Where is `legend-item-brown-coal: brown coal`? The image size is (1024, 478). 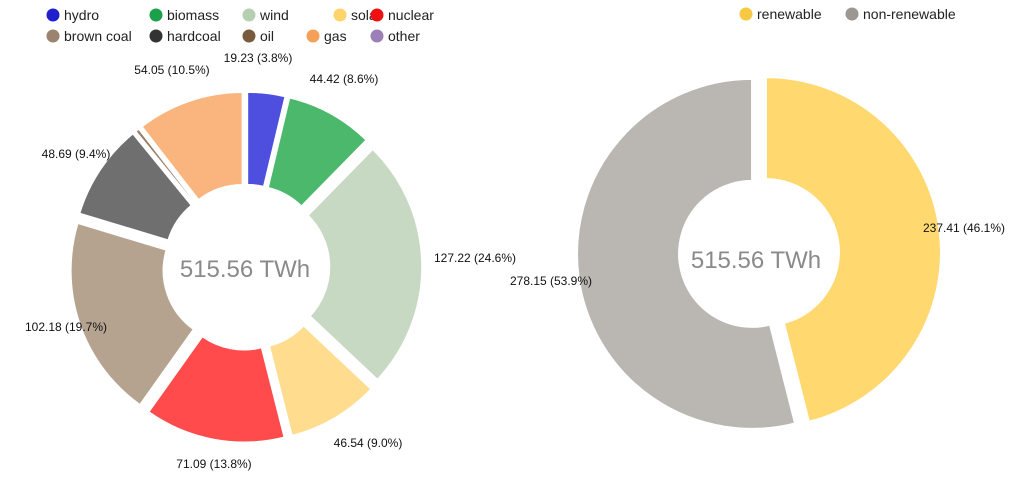
legend-item-brown-coal: brown coal is located at coordinates (89, 36).